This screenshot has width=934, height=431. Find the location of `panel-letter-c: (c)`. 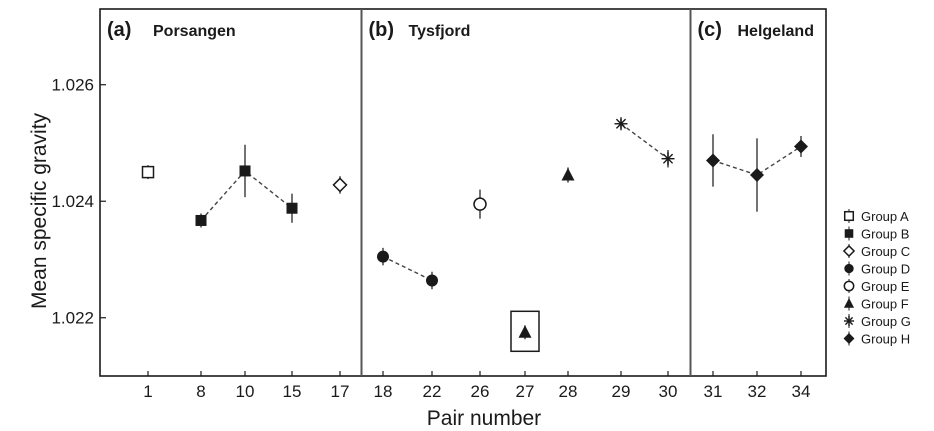

panel-letter-c: (c) is located at coordinates (710, 30).